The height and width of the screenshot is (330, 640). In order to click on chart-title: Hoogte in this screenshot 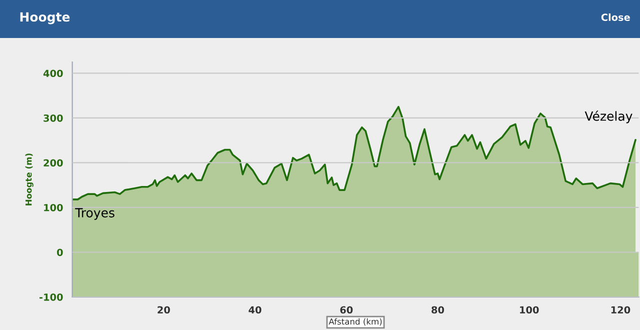, I will do `click(45, 18)`.